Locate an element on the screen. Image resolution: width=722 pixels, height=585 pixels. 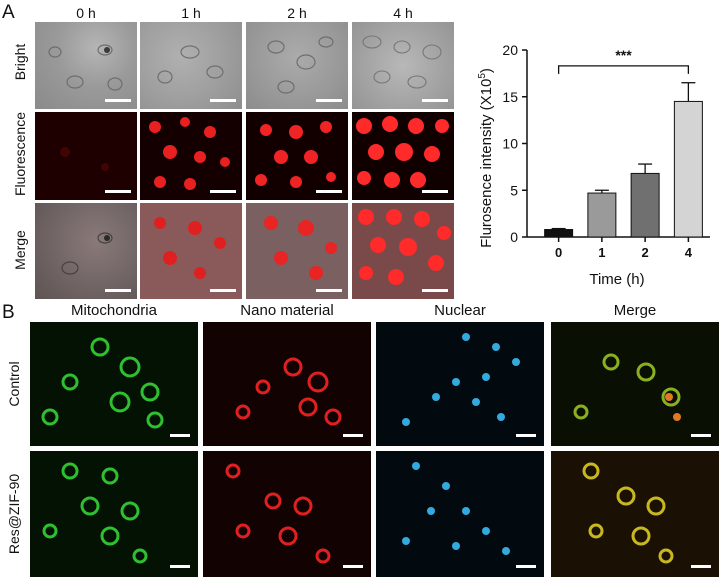
fluorescence-0h-image is located at coordinates (86, 156).